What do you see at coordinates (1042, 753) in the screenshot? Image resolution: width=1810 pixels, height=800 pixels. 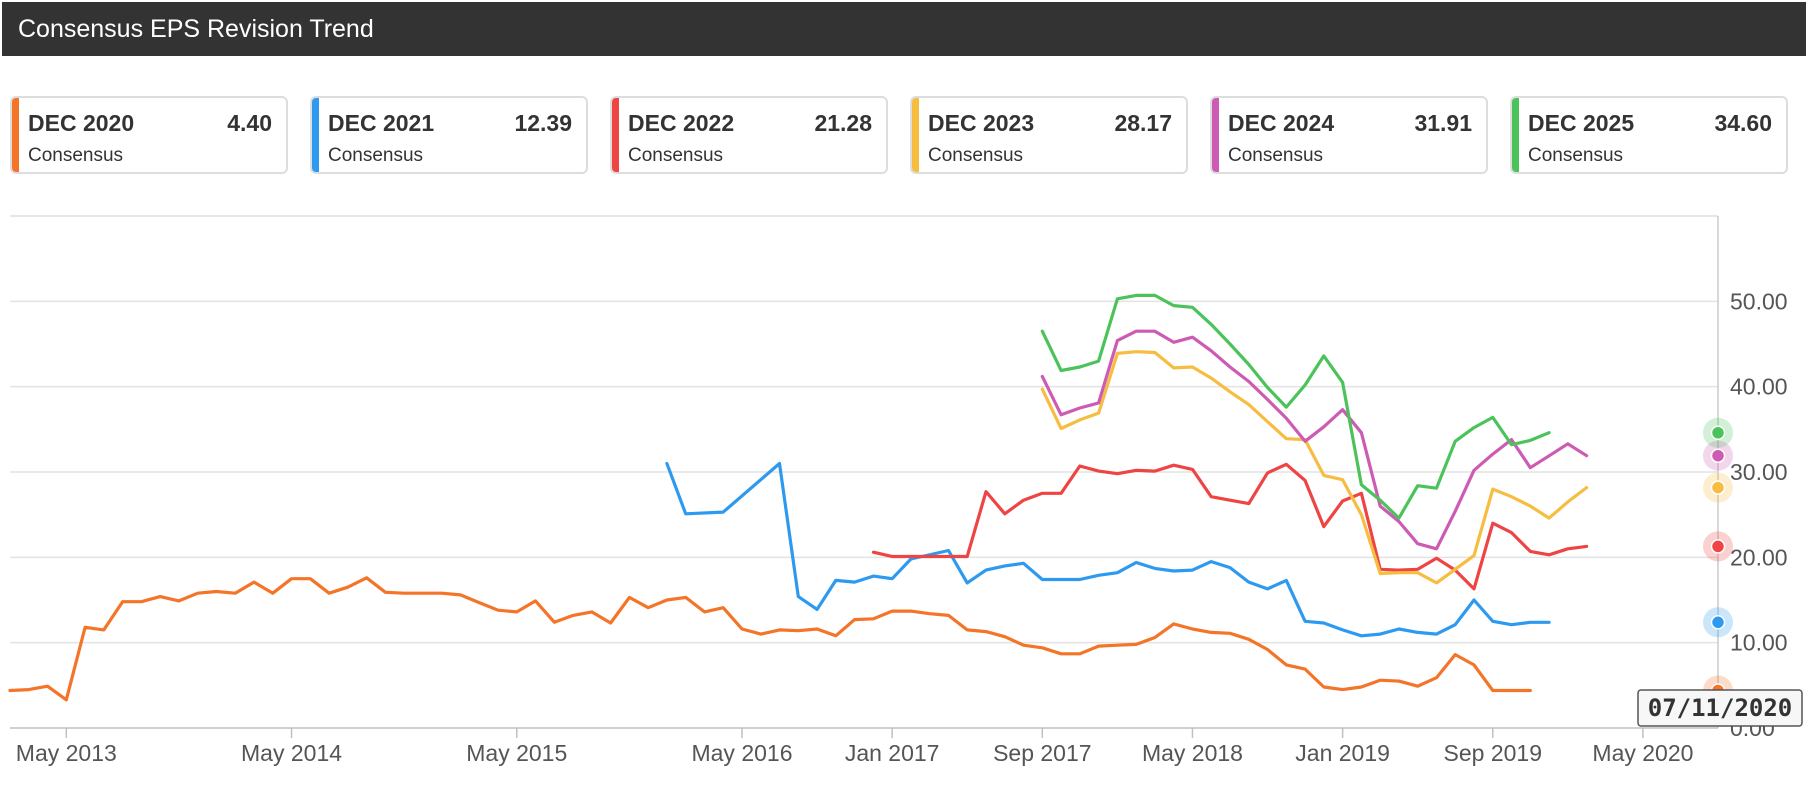 I see `x-tick-label: Sep 2017` at bounding box center [1042, 753].